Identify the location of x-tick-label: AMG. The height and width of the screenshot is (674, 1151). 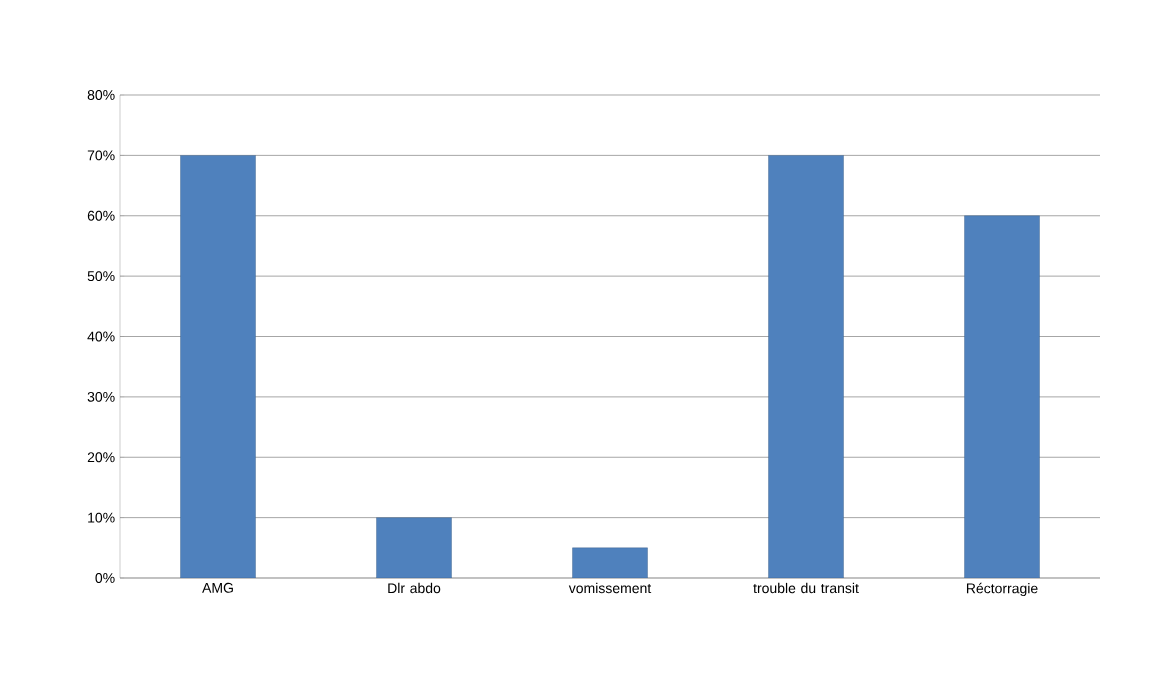
(217, 587).